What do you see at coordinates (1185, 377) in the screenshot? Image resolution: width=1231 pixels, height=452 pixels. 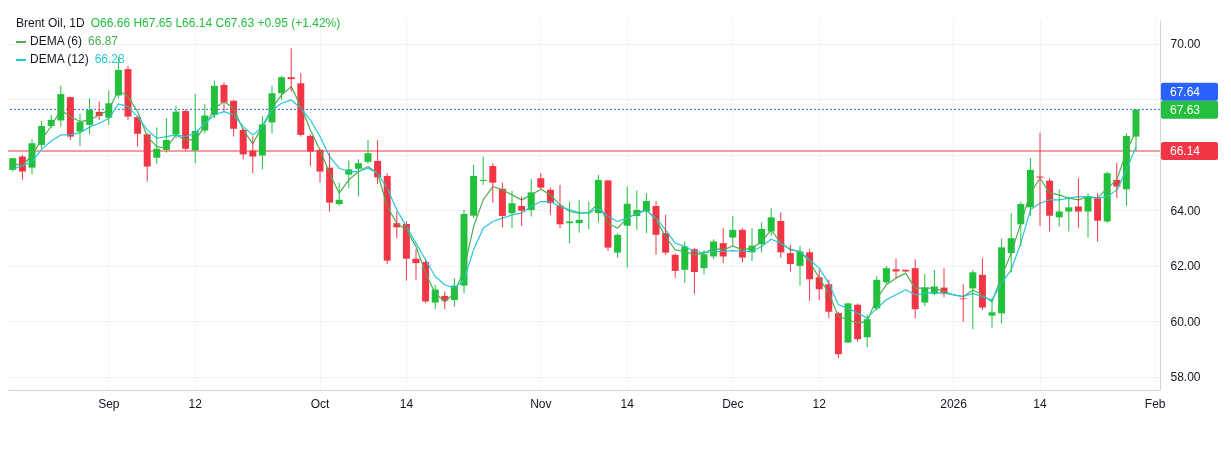 I see `y-tick-label: 58.00` at bounding box center [1185, 377].